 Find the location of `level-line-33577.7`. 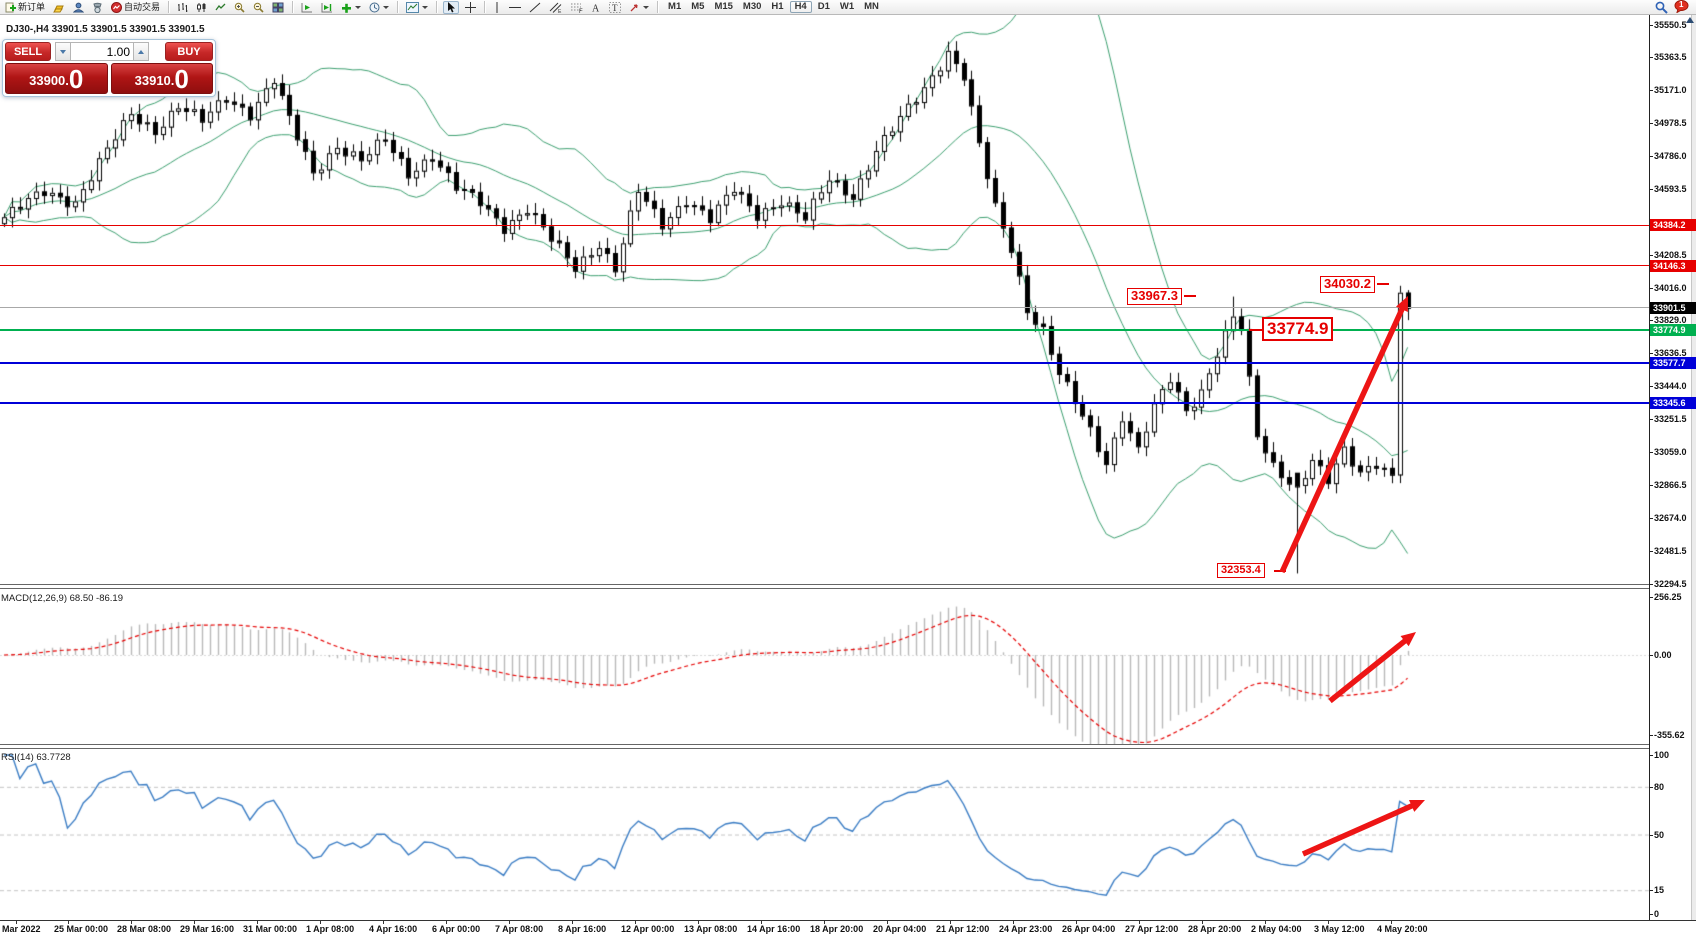

level-line-33577.7 is located at coordinates (824, 363).